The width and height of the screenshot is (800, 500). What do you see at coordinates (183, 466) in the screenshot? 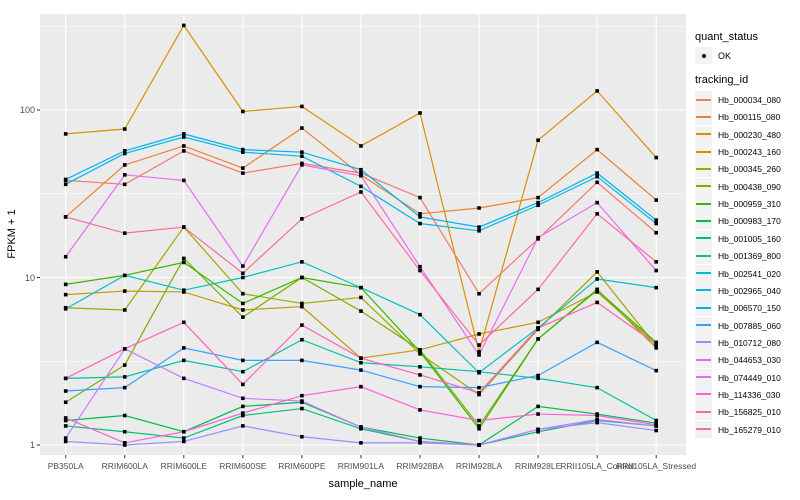
I see `x-tick-label: RRIM600LE` at bounding box center [183, 466].